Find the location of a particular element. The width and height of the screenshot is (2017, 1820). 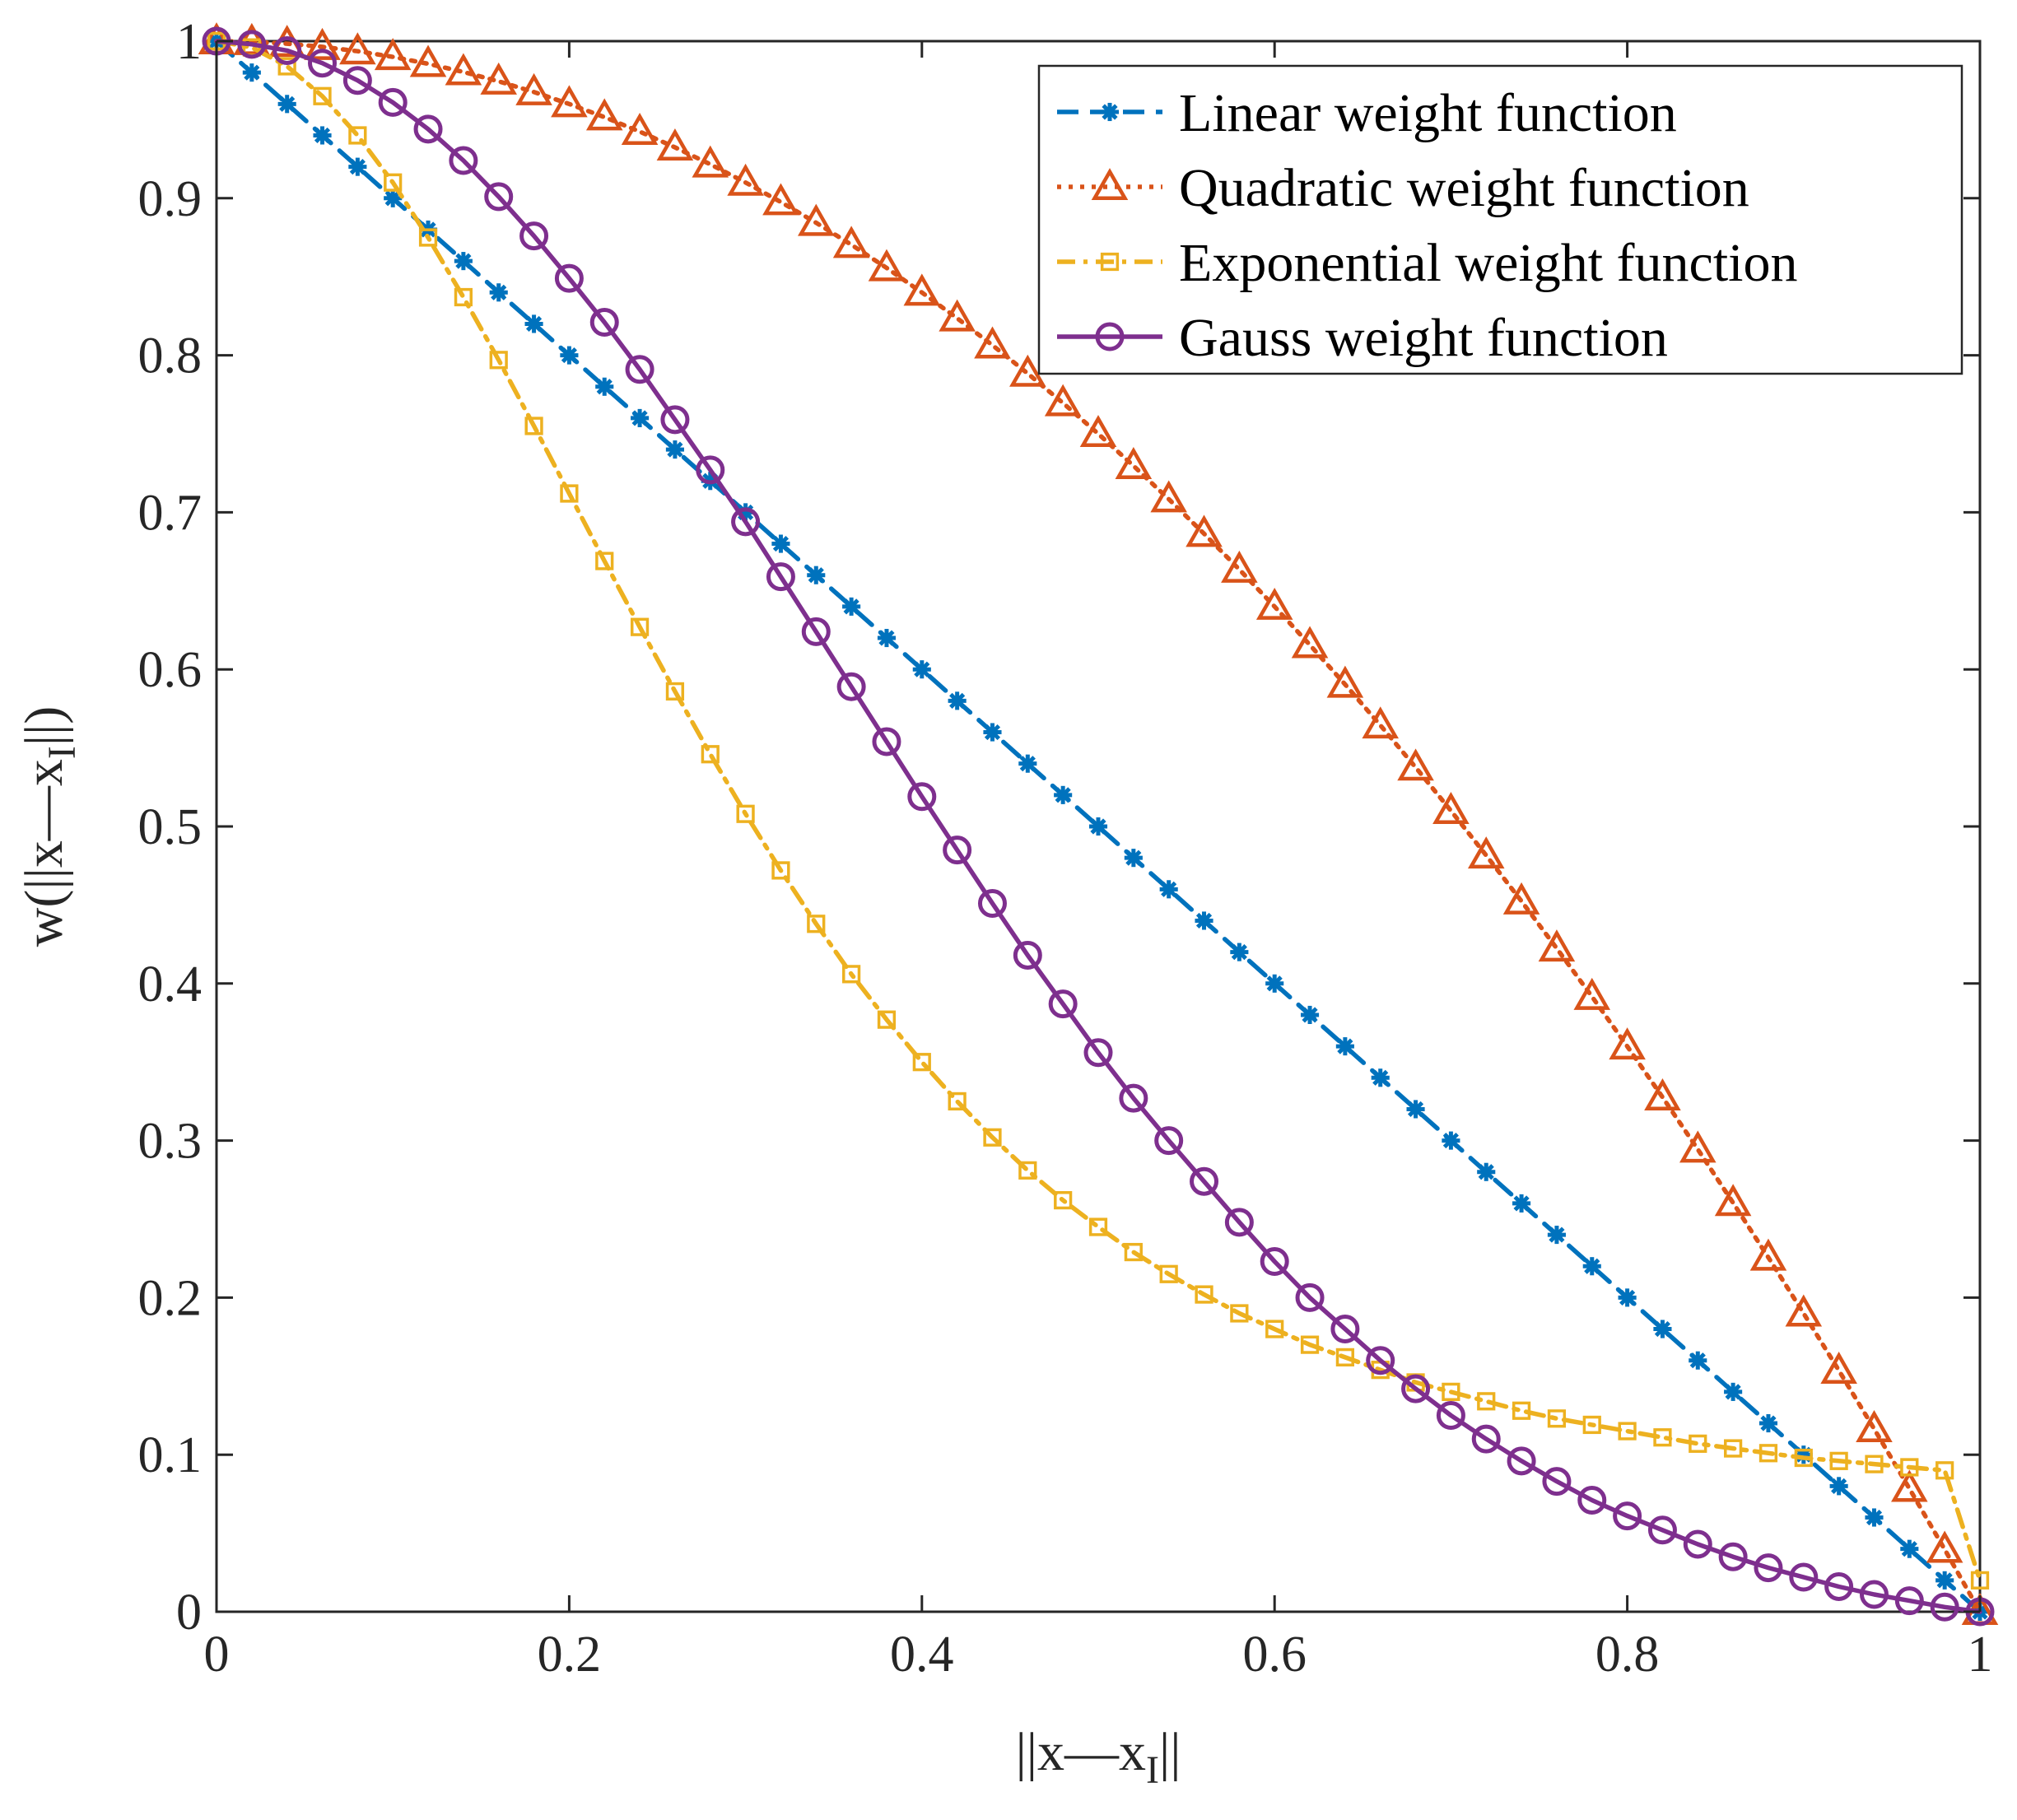

x-tick-label: 1 is located at coordinates (1980, 1655).